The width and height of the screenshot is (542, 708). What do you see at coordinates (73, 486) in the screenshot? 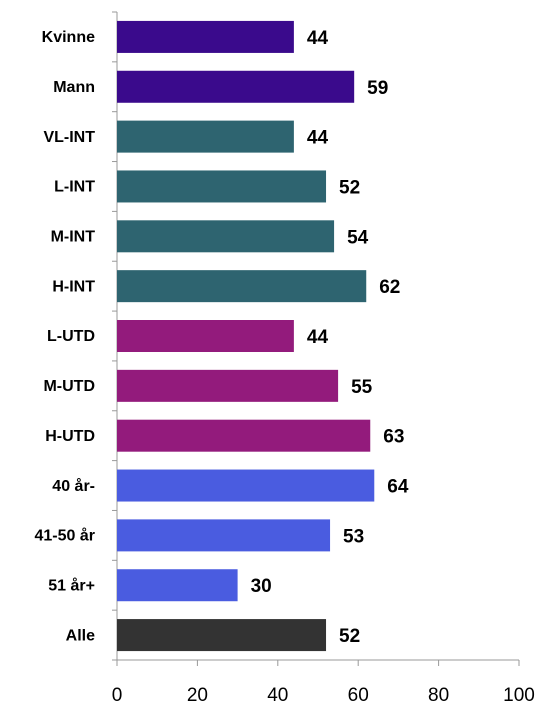
I see `y-tick-label: 40 år-` at bounding box center [73, 486].